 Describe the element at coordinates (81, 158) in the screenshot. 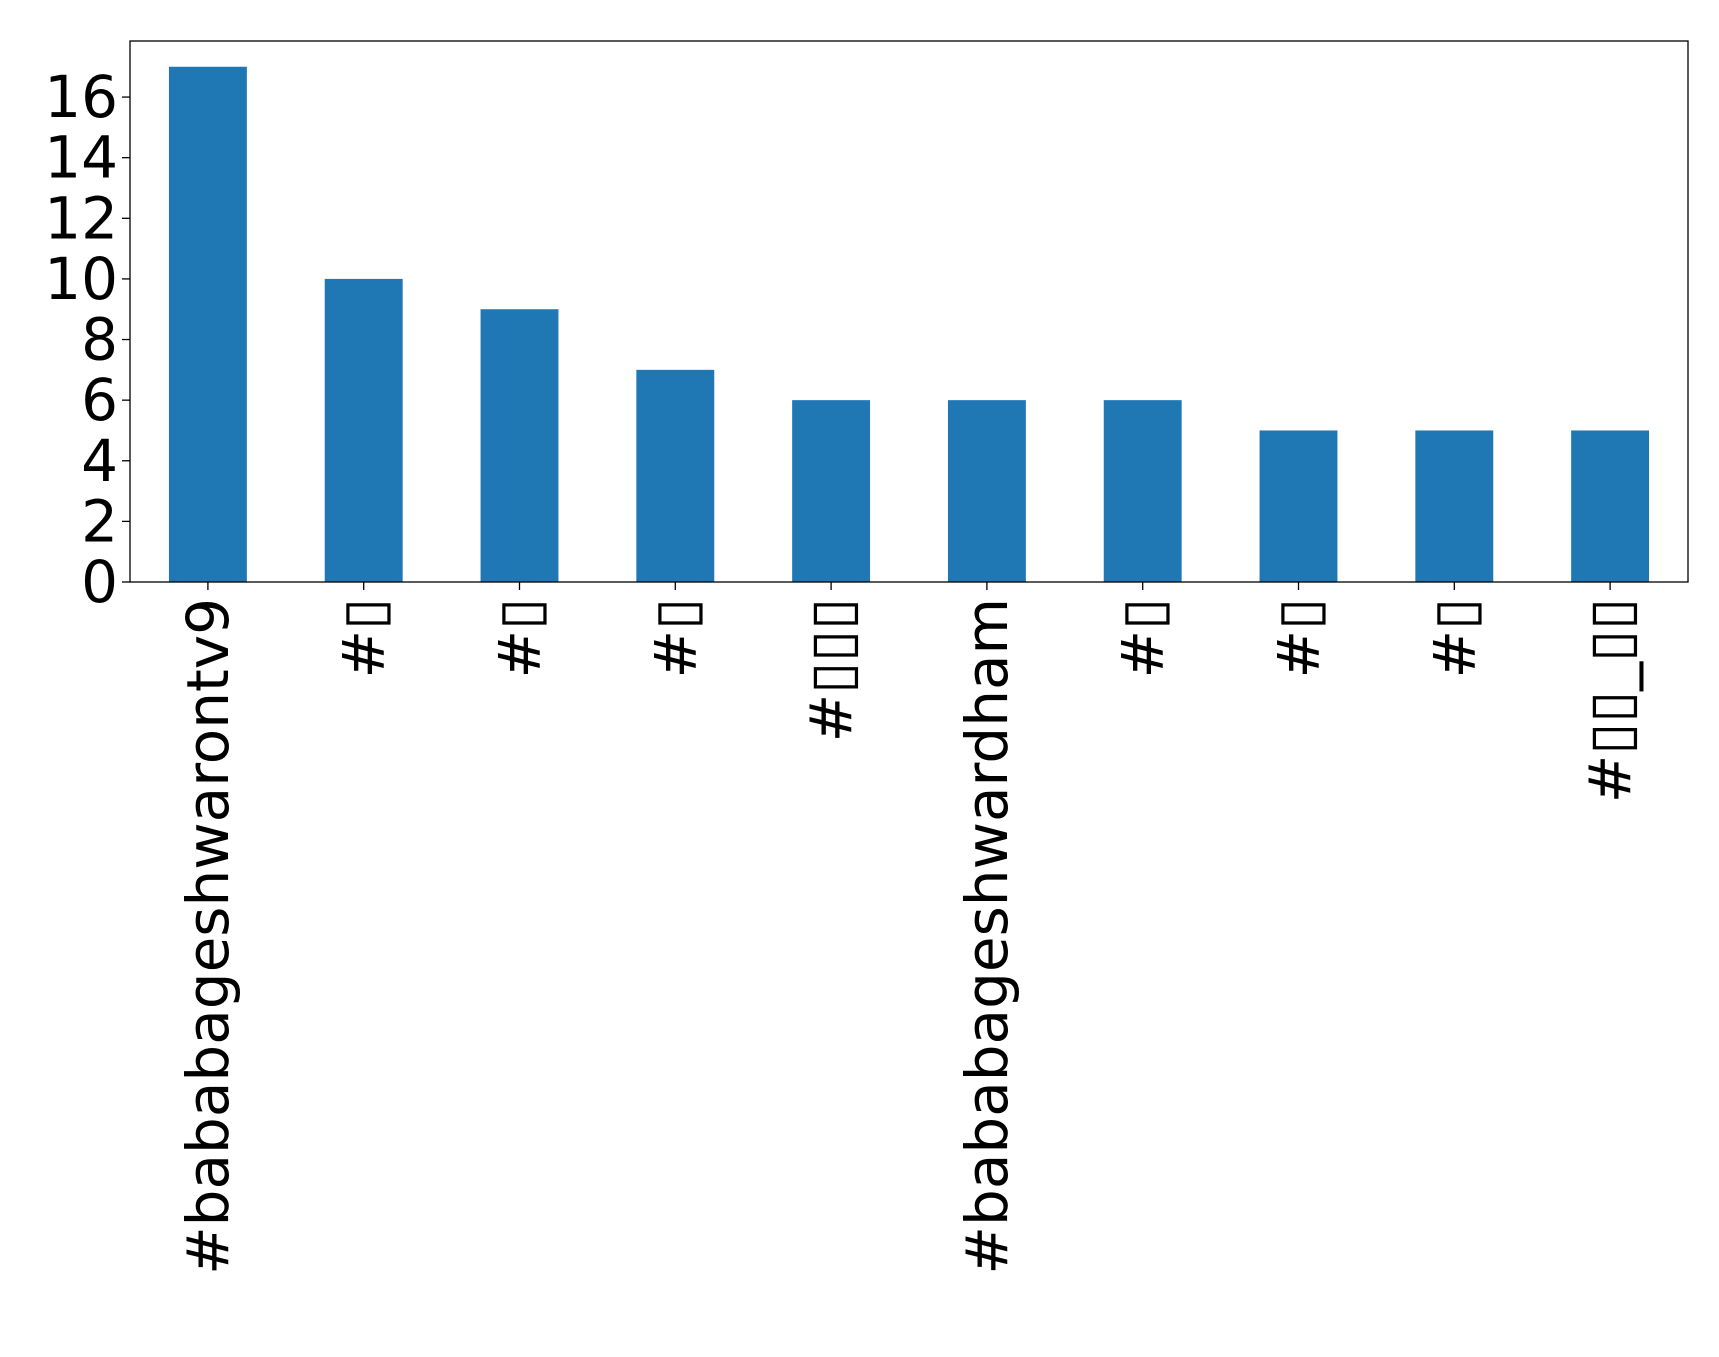

I see `y-tick-label-7: 14` at that location.